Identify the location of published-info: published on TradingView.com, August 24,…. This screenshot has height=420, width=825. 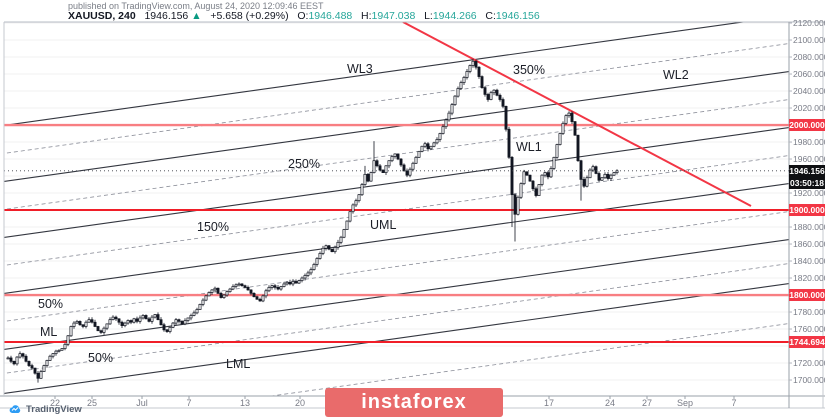
(196, 6).